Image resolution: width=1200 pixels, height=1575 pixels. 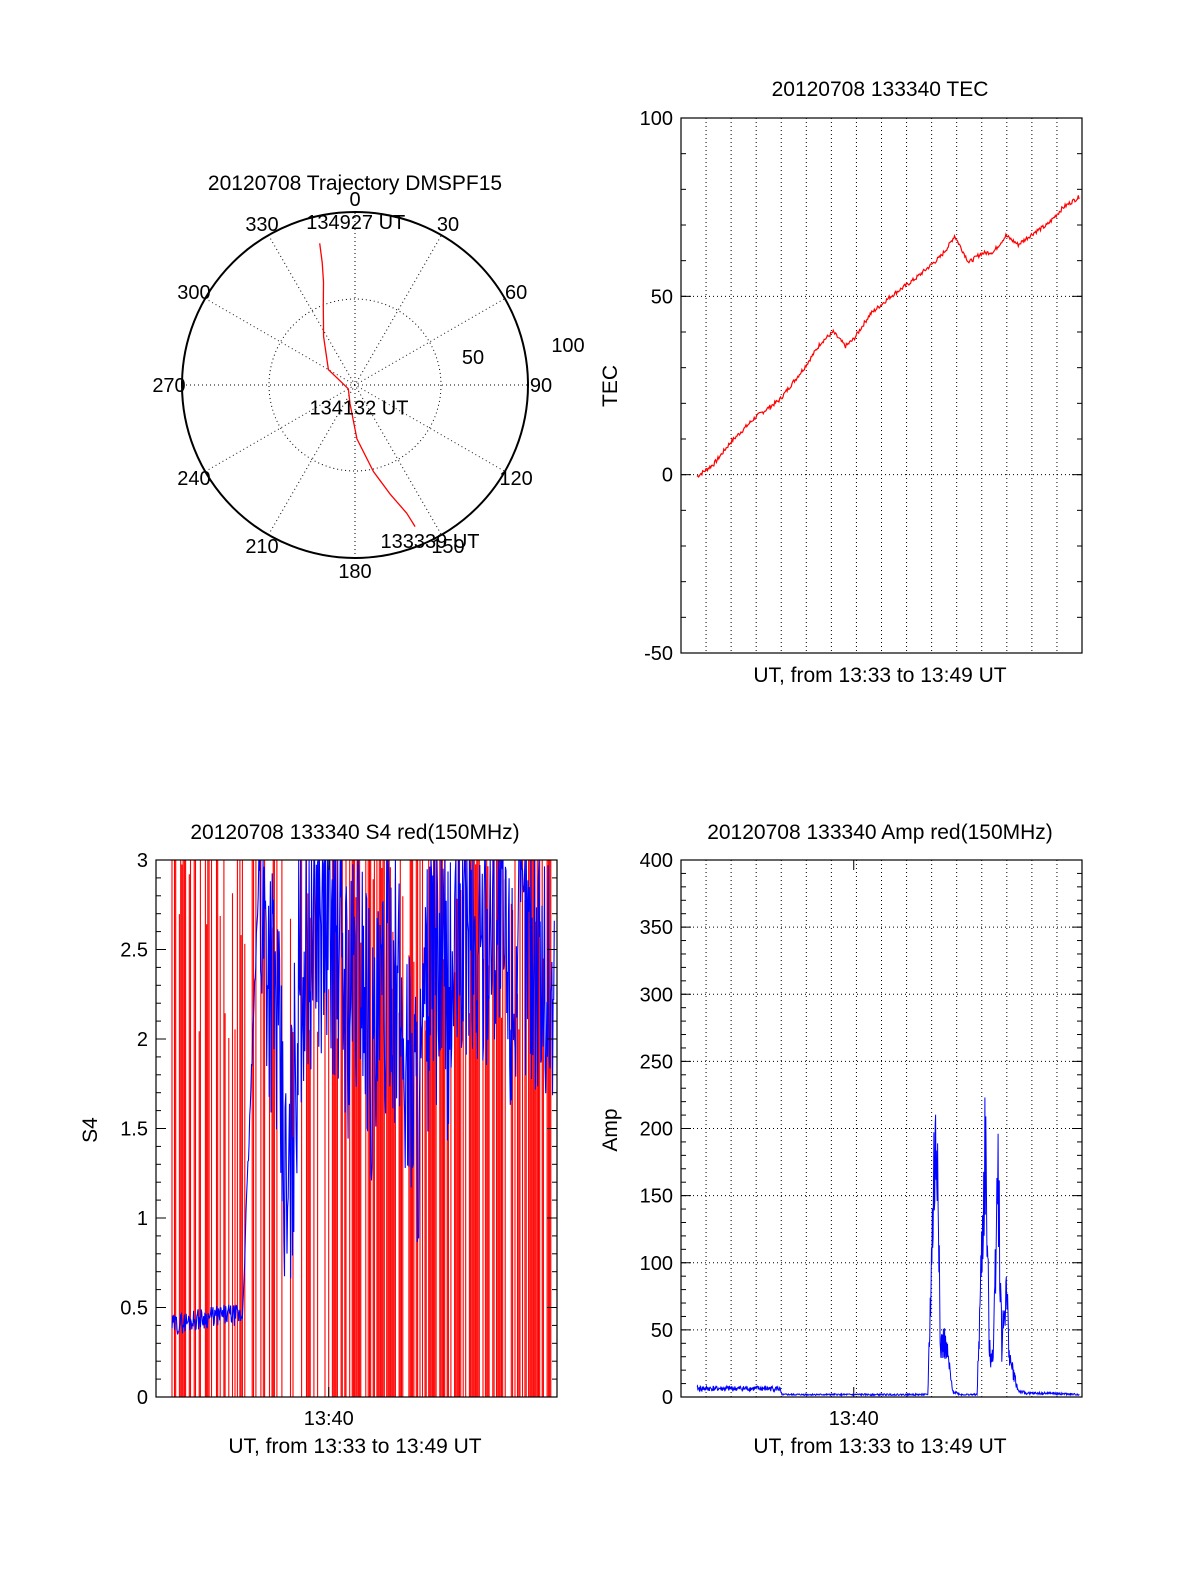 What do you see at coordinates (473, 358) in the screenshot?
I see `radial-label: 50` at bounding box center [473, 358].